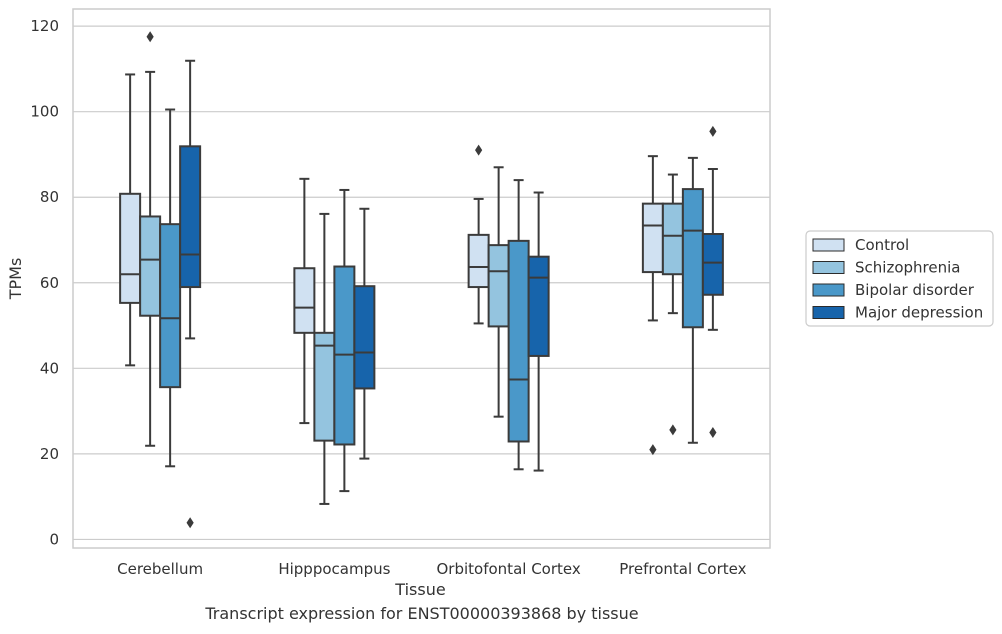  I want to click on y-tick-label: 80, so click(49, 197).